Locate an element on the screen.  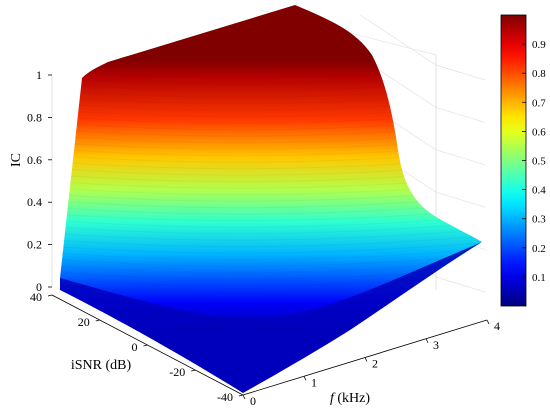
colorbar-tick-label: 0.9 is located at coordinates (539, 45).